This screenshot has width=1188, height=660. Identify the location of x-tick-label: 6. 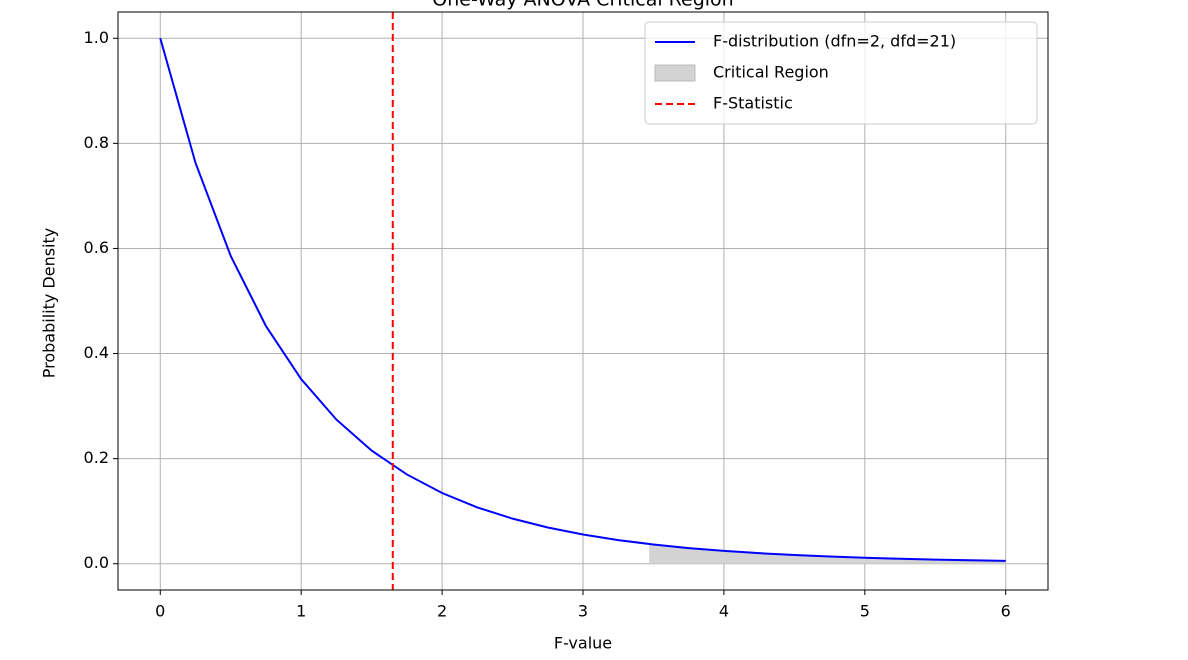
(1006, 611).